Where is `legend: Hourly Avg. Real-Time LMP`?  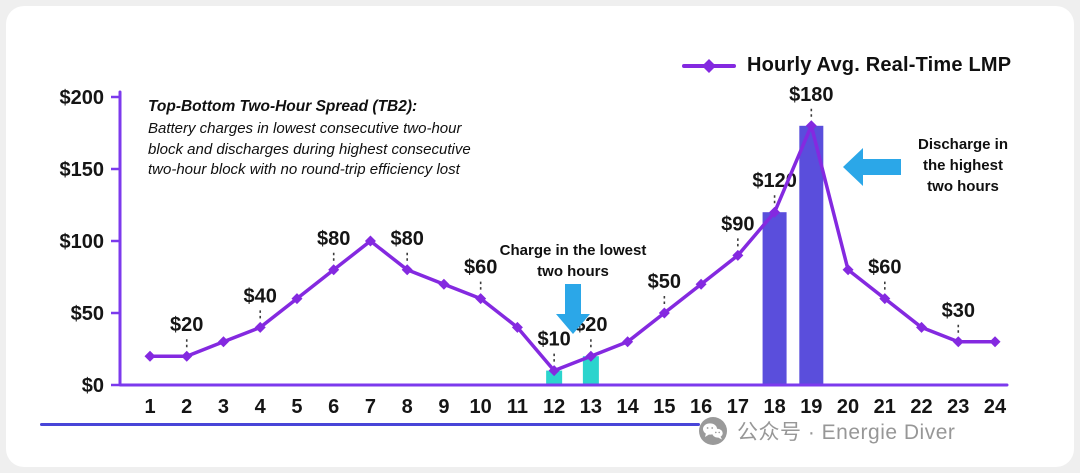
legend: Hourly Avg. Real-Time LMP is located at coordinates (846, 65).